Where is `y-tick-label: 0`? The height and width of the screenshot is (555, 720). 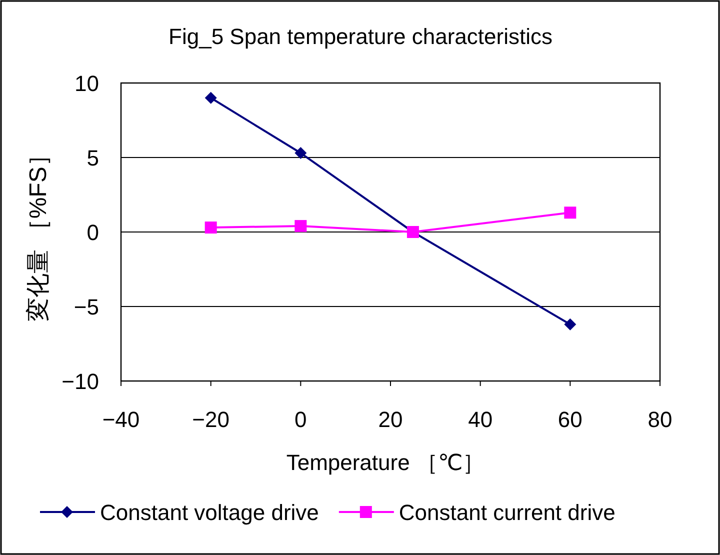
y-tick-label: 0 is located at coordinates (92, 232).